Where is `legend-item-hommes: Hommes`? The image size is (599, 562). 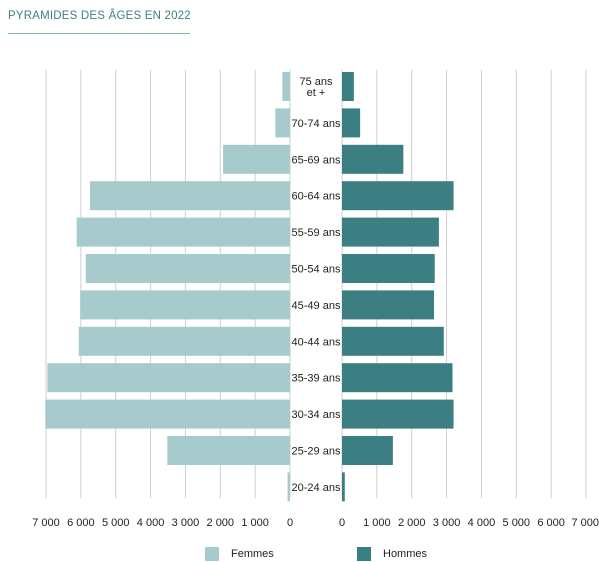
legend-item-hommes: Hommes is located at coordinates (392, 554).